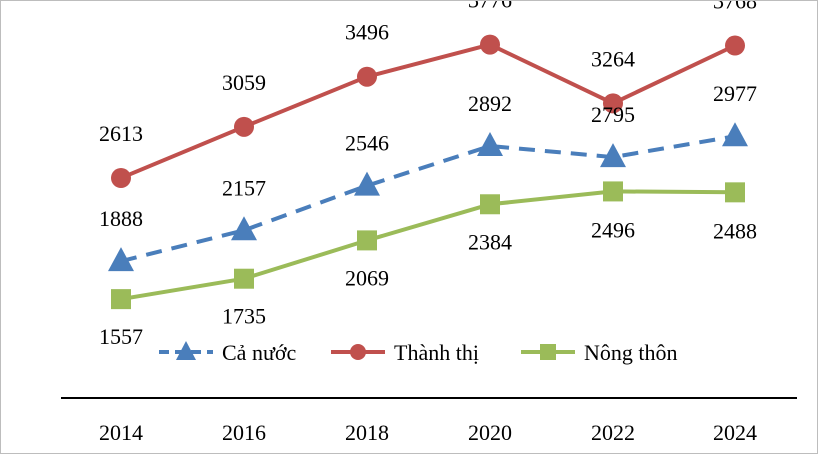  What do you see at coordinates (121, 218) in the screenshot?
I see `data-label-ca-nuoc: 1888` at bounding box center [121, 218].